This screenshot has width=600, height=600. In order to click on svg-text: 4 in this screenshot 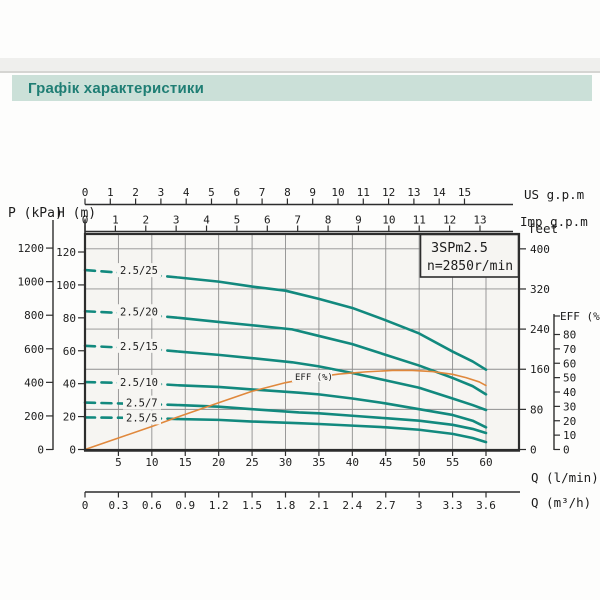, I will do `click(206, 220)`.